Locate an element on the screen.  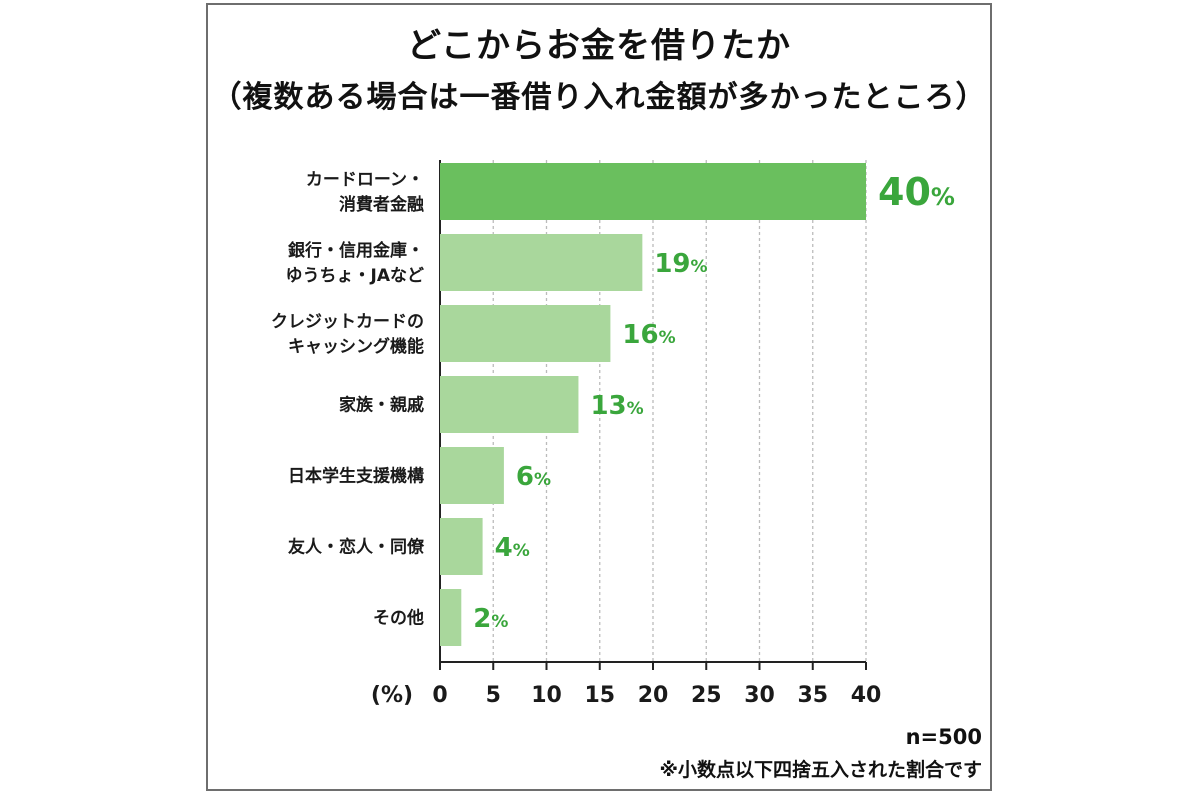
value-label: 19% is located at coordinates (680, 264).